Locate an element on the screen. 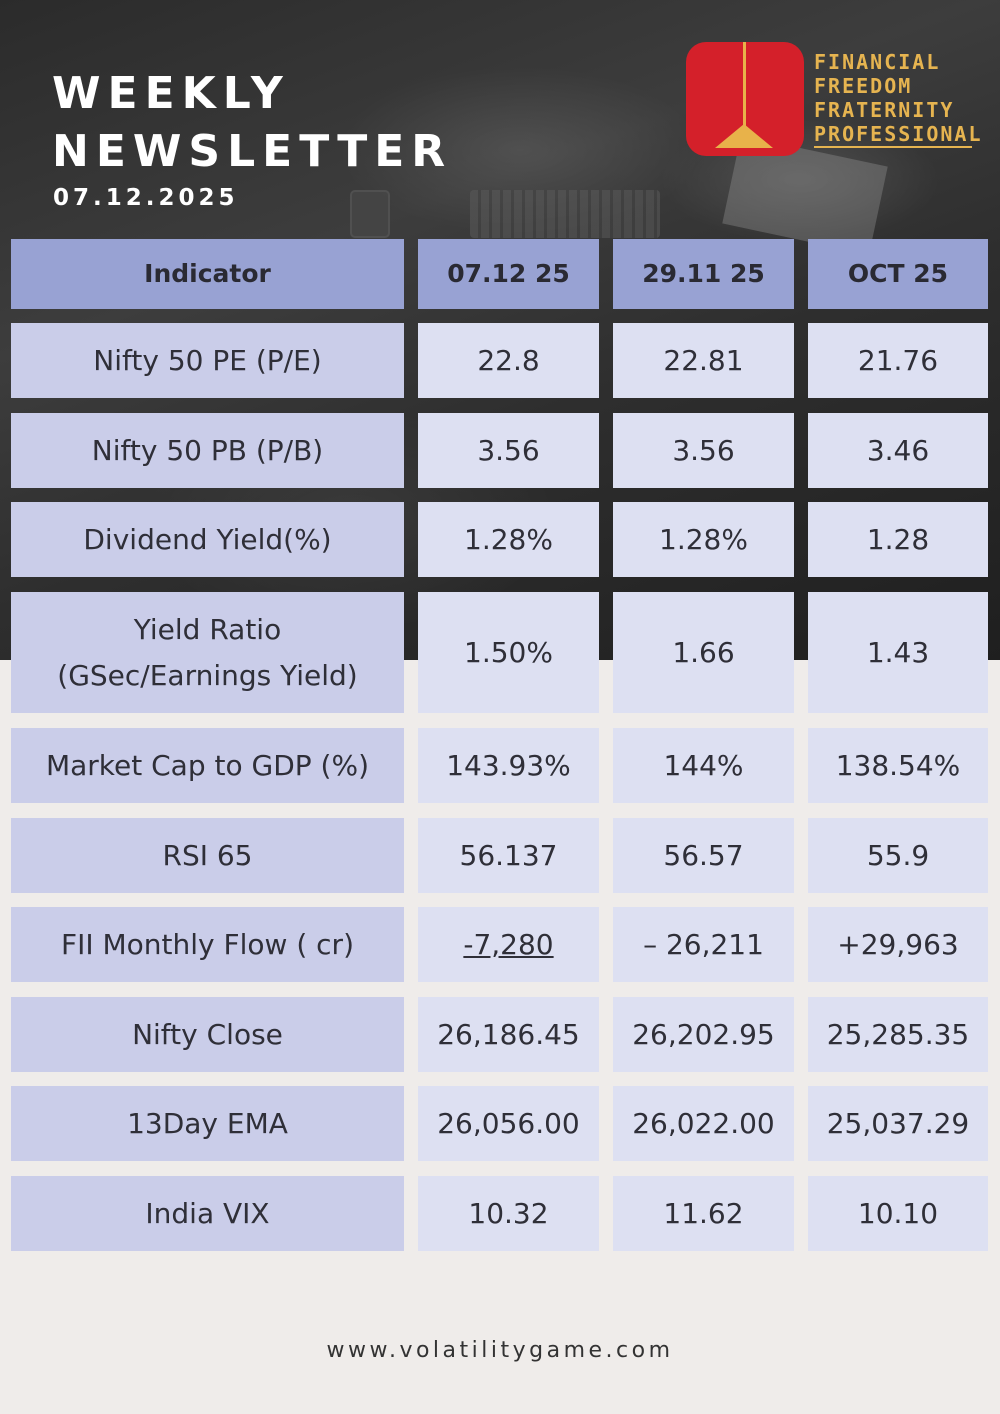  row-value-yield-ratio-3: 1.43 is located at coordinates (898, 652).